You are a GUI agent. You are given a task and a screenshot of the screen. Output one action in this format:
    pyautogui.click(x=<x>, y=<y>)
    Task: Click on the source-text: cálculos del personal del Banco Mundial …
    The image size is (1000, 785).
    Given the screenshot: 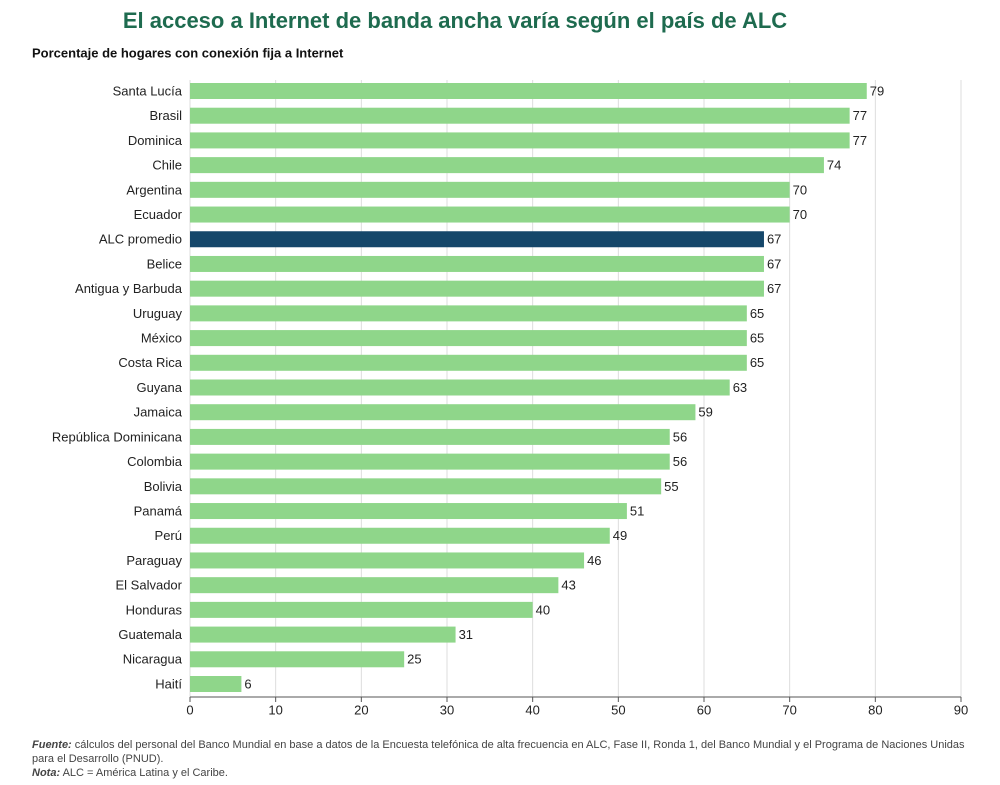 What is the action you would take?
    pyautogui.click(x=498, y=752)
    